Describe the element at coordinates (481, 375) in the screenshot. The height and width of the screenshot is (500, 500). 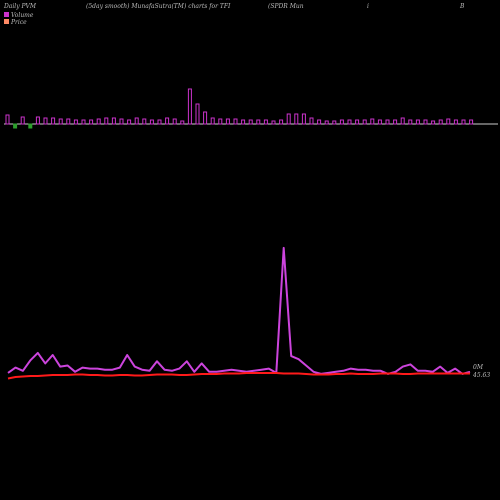
I see `price-label-lower: 45.63` at that location.